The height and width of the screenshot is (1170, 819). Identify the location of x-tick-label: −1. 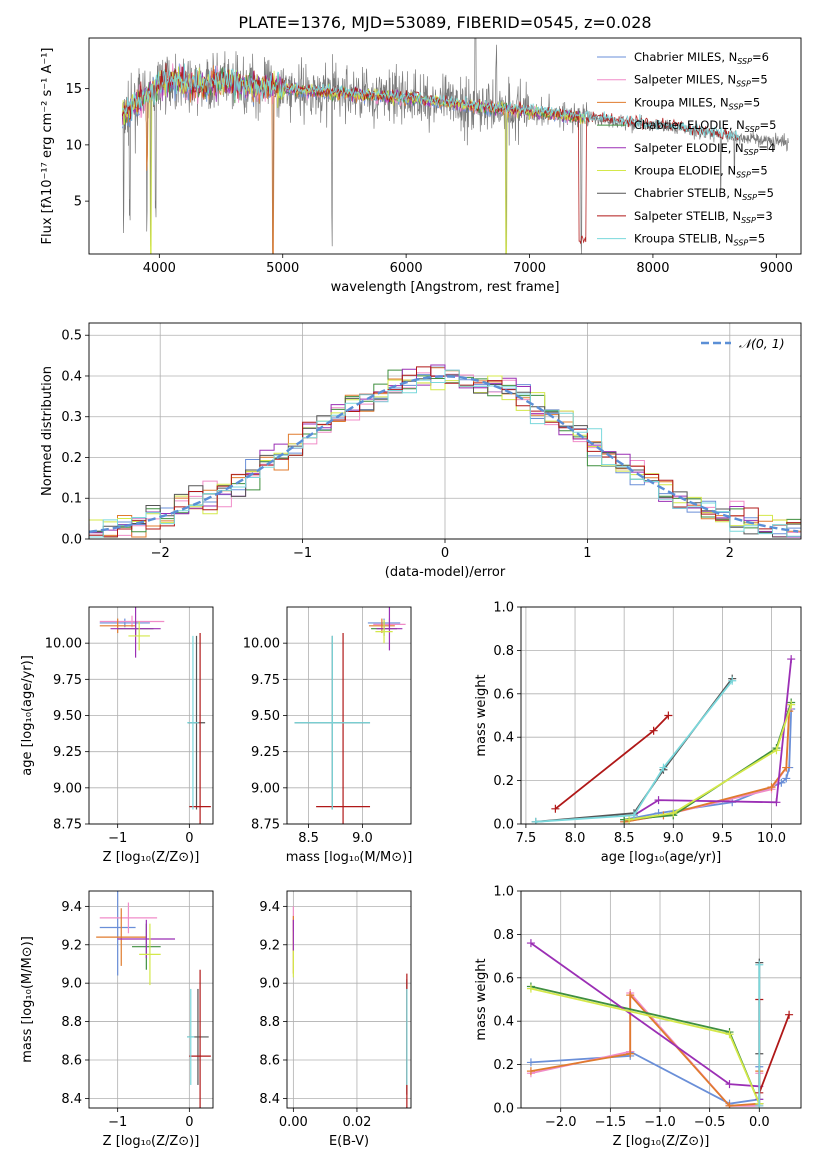
(117, 1122).